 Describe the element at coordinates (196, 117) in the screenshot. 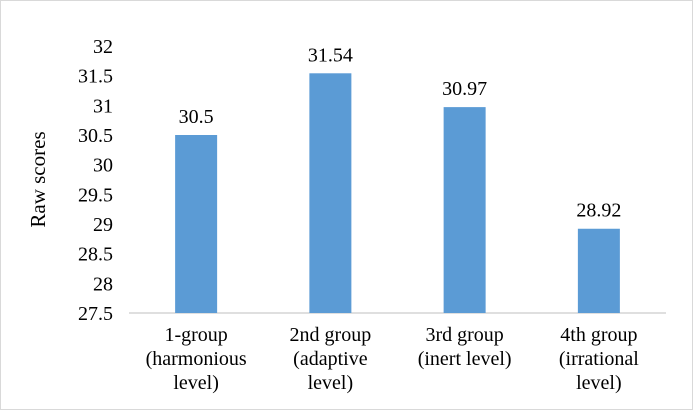

I see `data-label: 30.5` at that location.